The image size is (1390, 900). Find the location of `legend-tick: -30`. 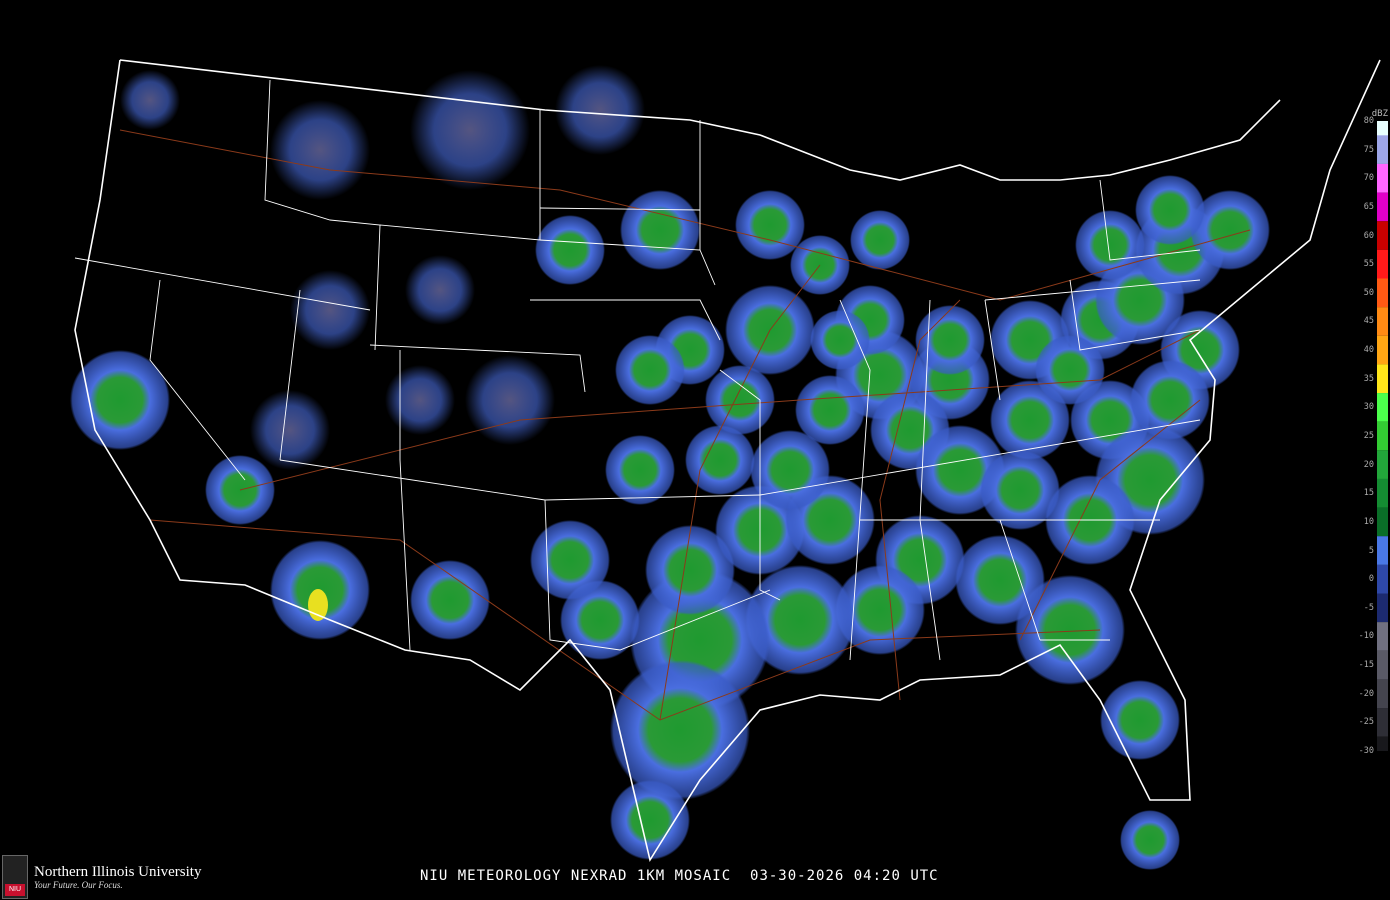

legend-tick: -30 is located at coordinates (1366, 751).